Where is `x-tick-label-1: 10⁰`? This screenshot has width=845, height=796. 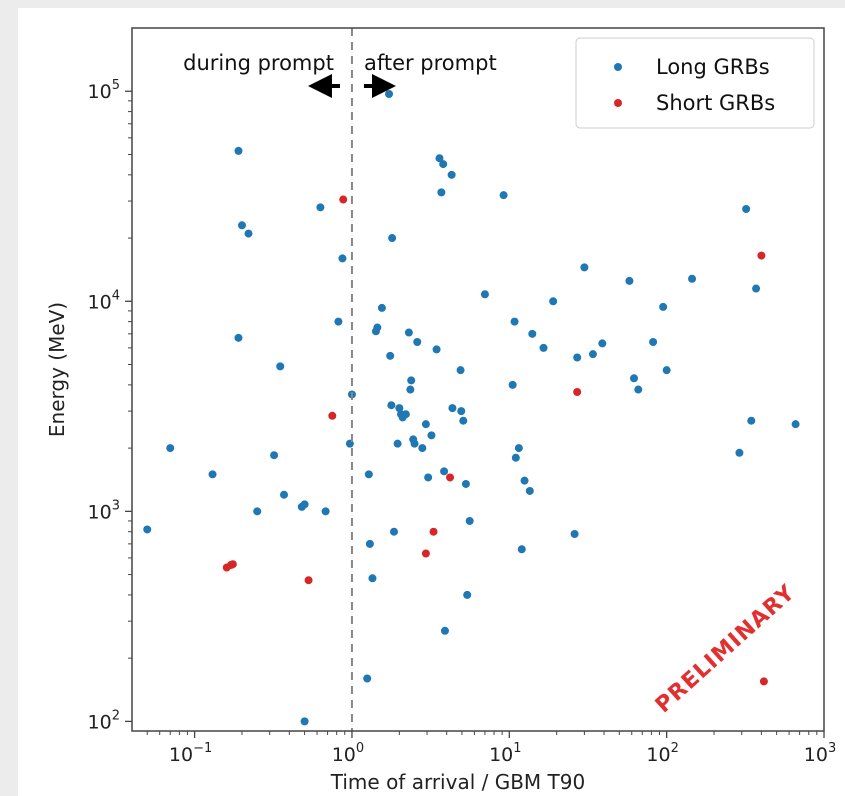 x-tick-label-1: 10⁰ is located at coordinates (348, 753).